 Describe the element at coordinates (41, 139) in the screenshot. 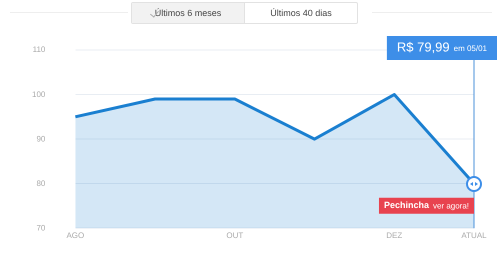

I see `y-tick-label: 90` at that location.